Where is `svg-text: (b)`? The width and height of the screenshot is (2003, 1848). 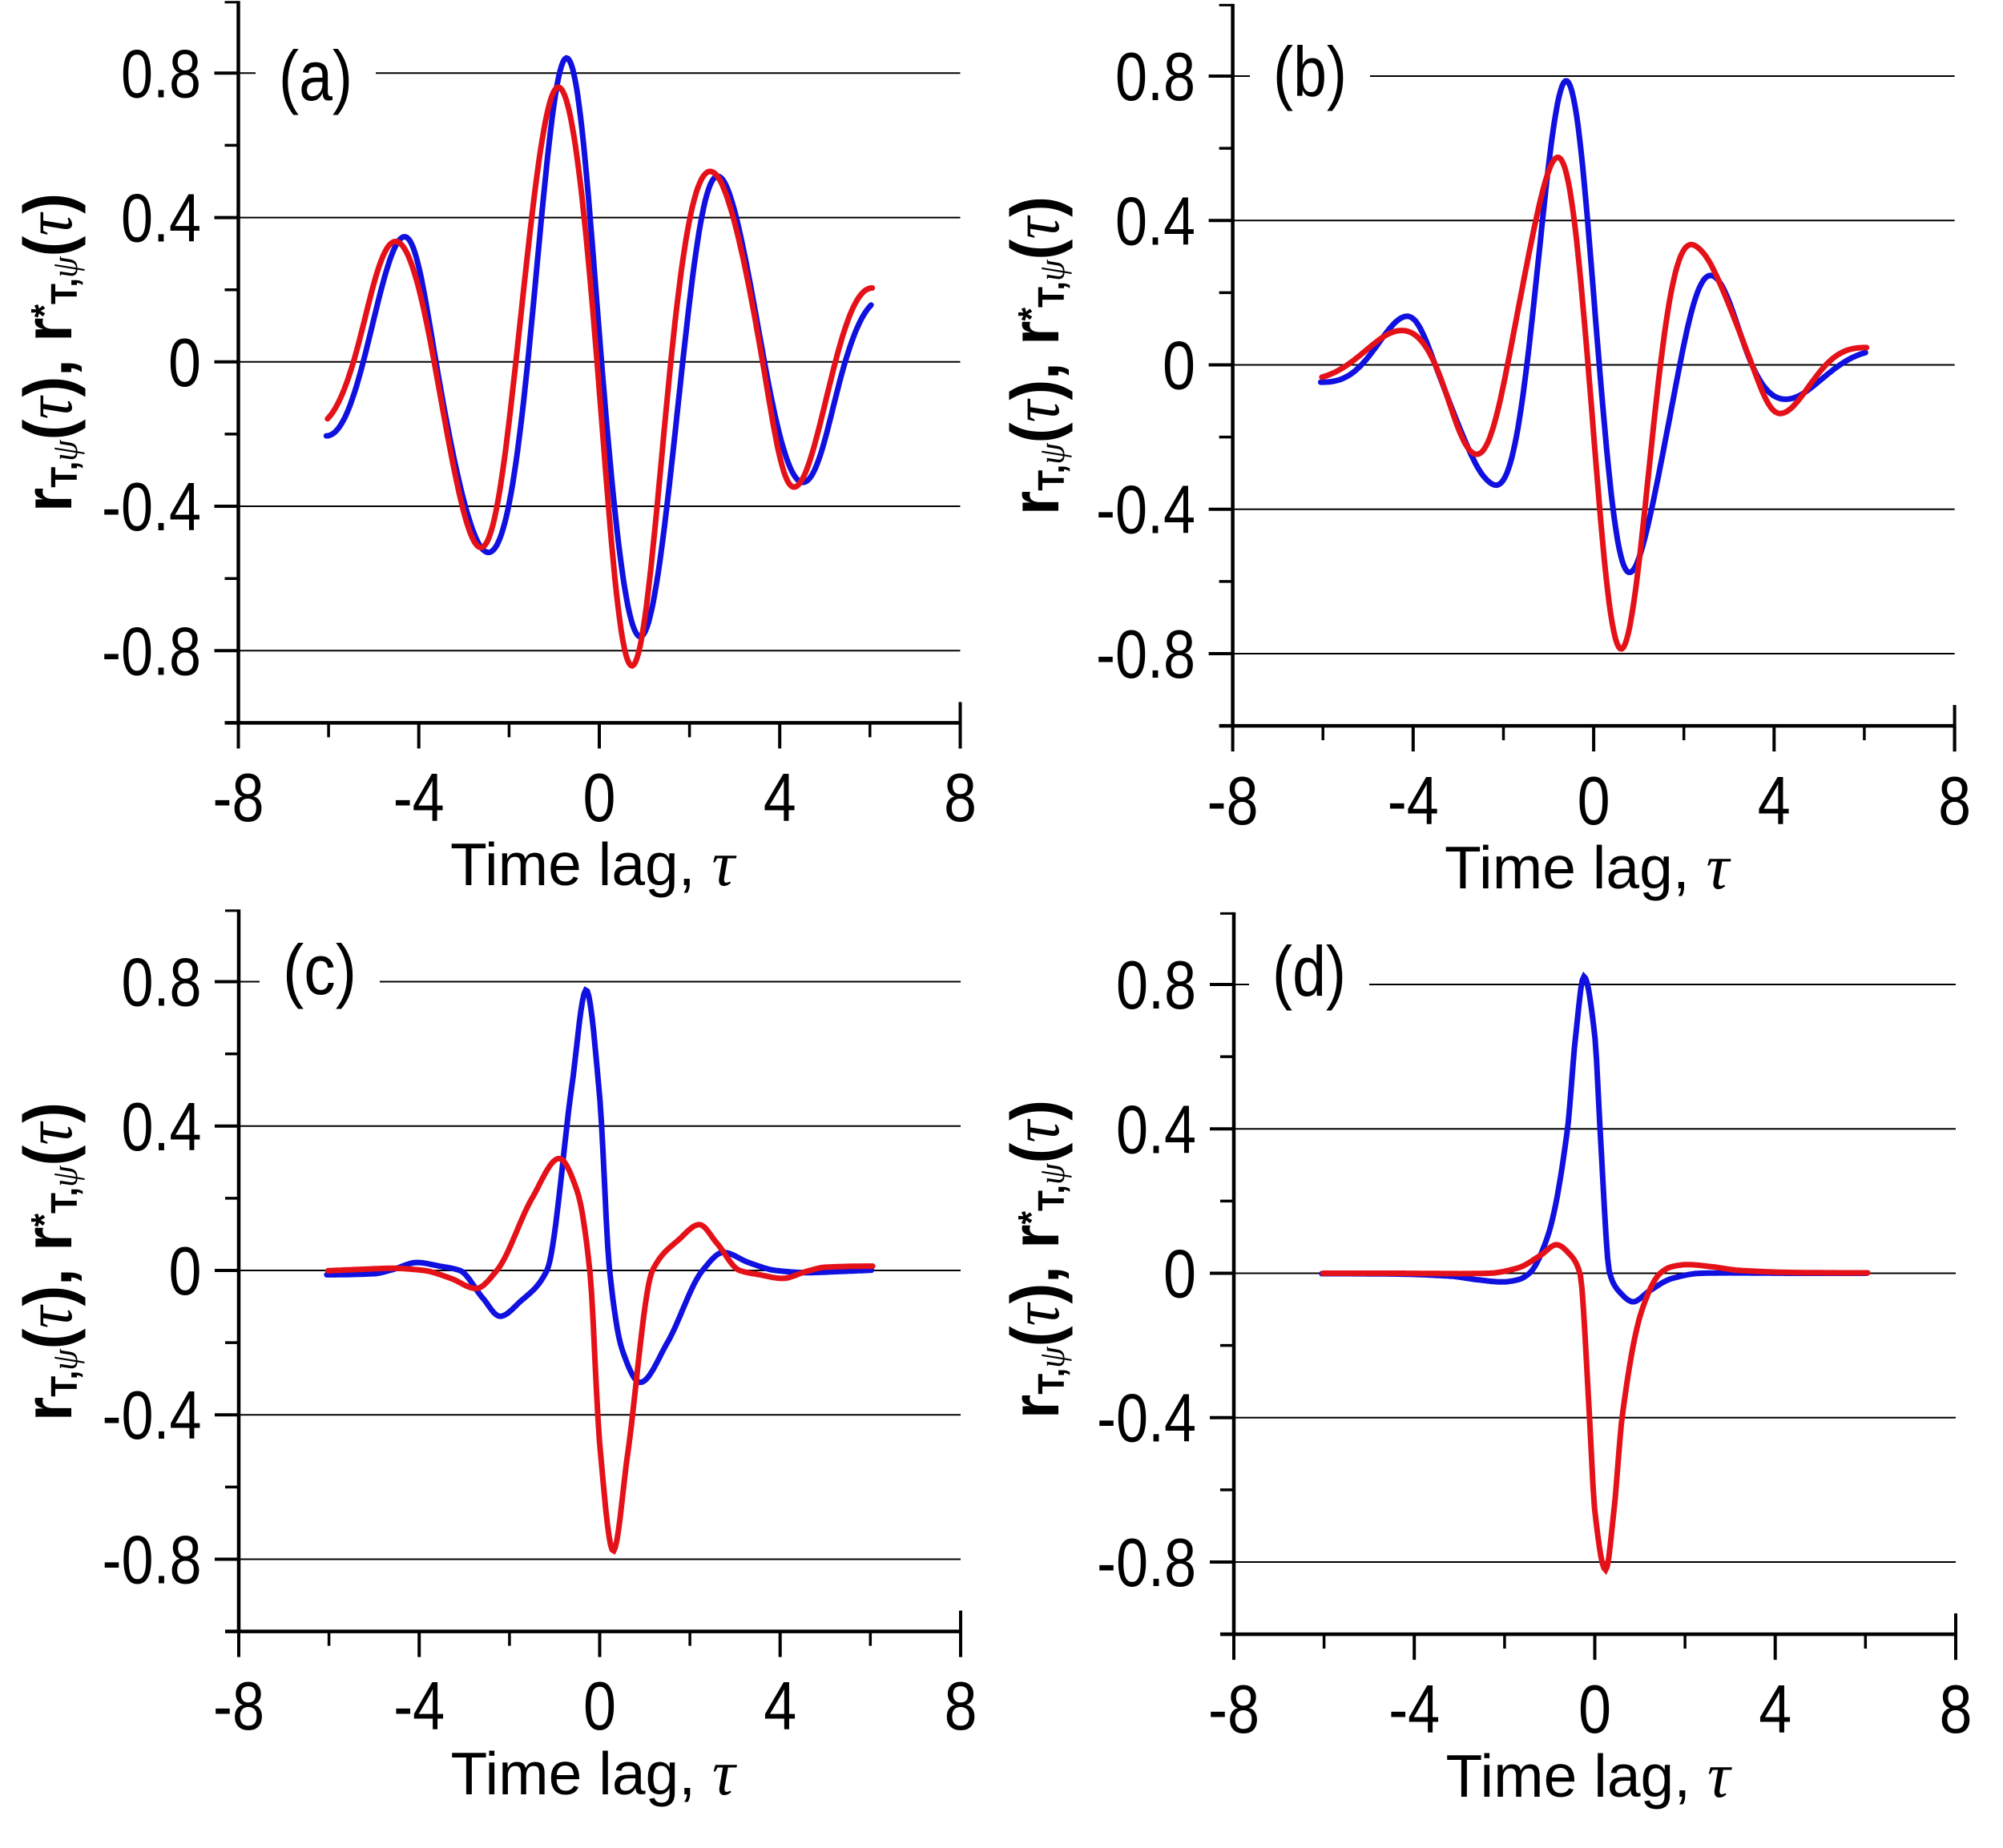
svg-text: (b) is located at coordinates (1310, 71).